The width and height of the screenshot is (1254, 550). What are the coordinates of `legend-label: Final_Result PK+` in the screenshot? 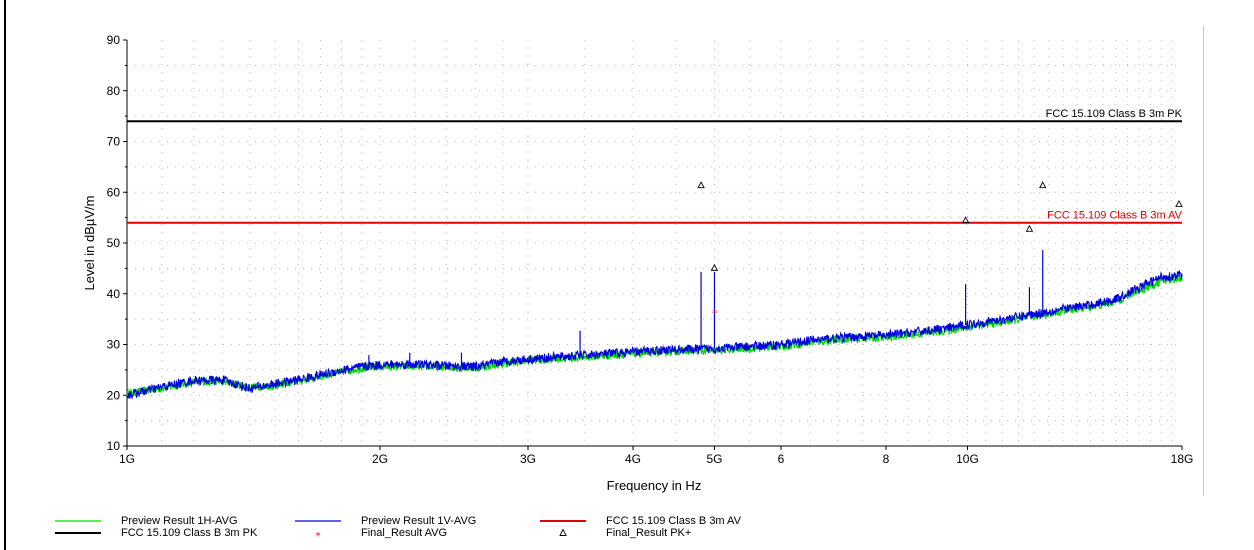 It's located at (649, 533).